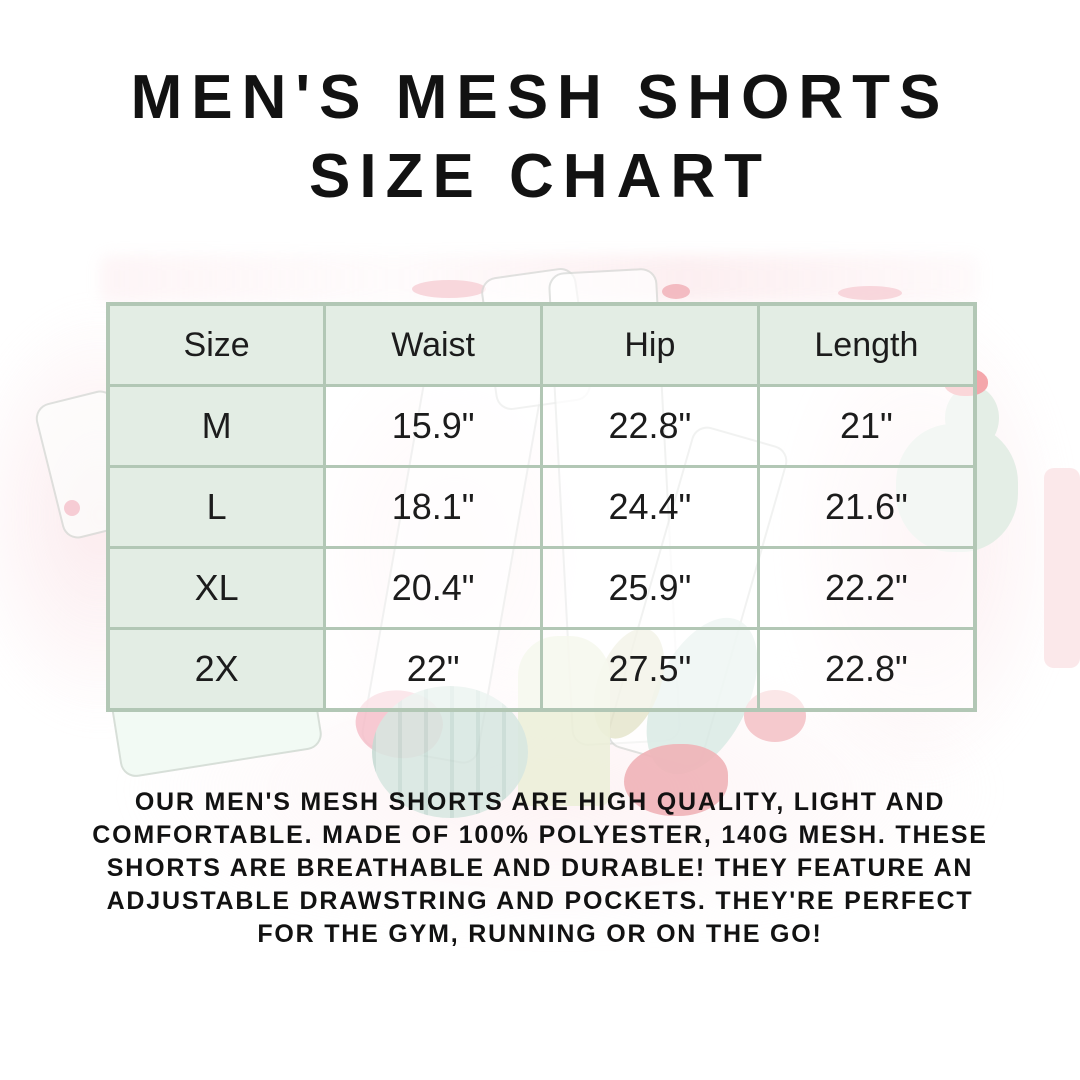 Image resolution: width=1080 pixels, height=1080 pixels. What do you see at coordinates (72, 508) in the screenshot?
I see `watercolor-pink-dot` at bounding box center [72, 508].